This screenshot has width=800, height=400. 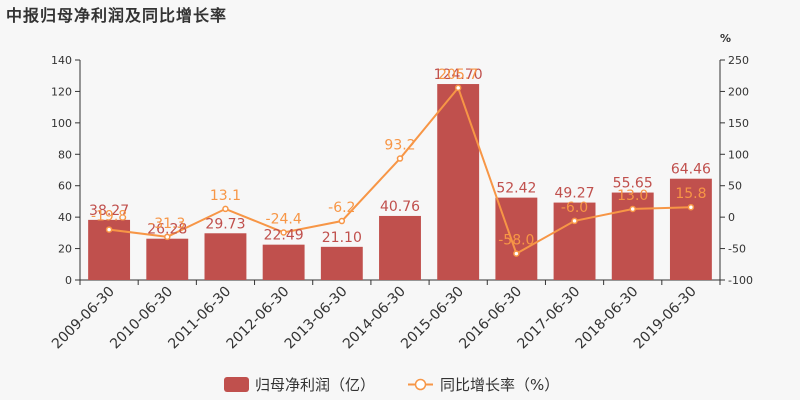 What do you see at coordinates (61, 60) in the screenshot?
I see `y-left-tick-label: 140` at bounding box center [61, 60].